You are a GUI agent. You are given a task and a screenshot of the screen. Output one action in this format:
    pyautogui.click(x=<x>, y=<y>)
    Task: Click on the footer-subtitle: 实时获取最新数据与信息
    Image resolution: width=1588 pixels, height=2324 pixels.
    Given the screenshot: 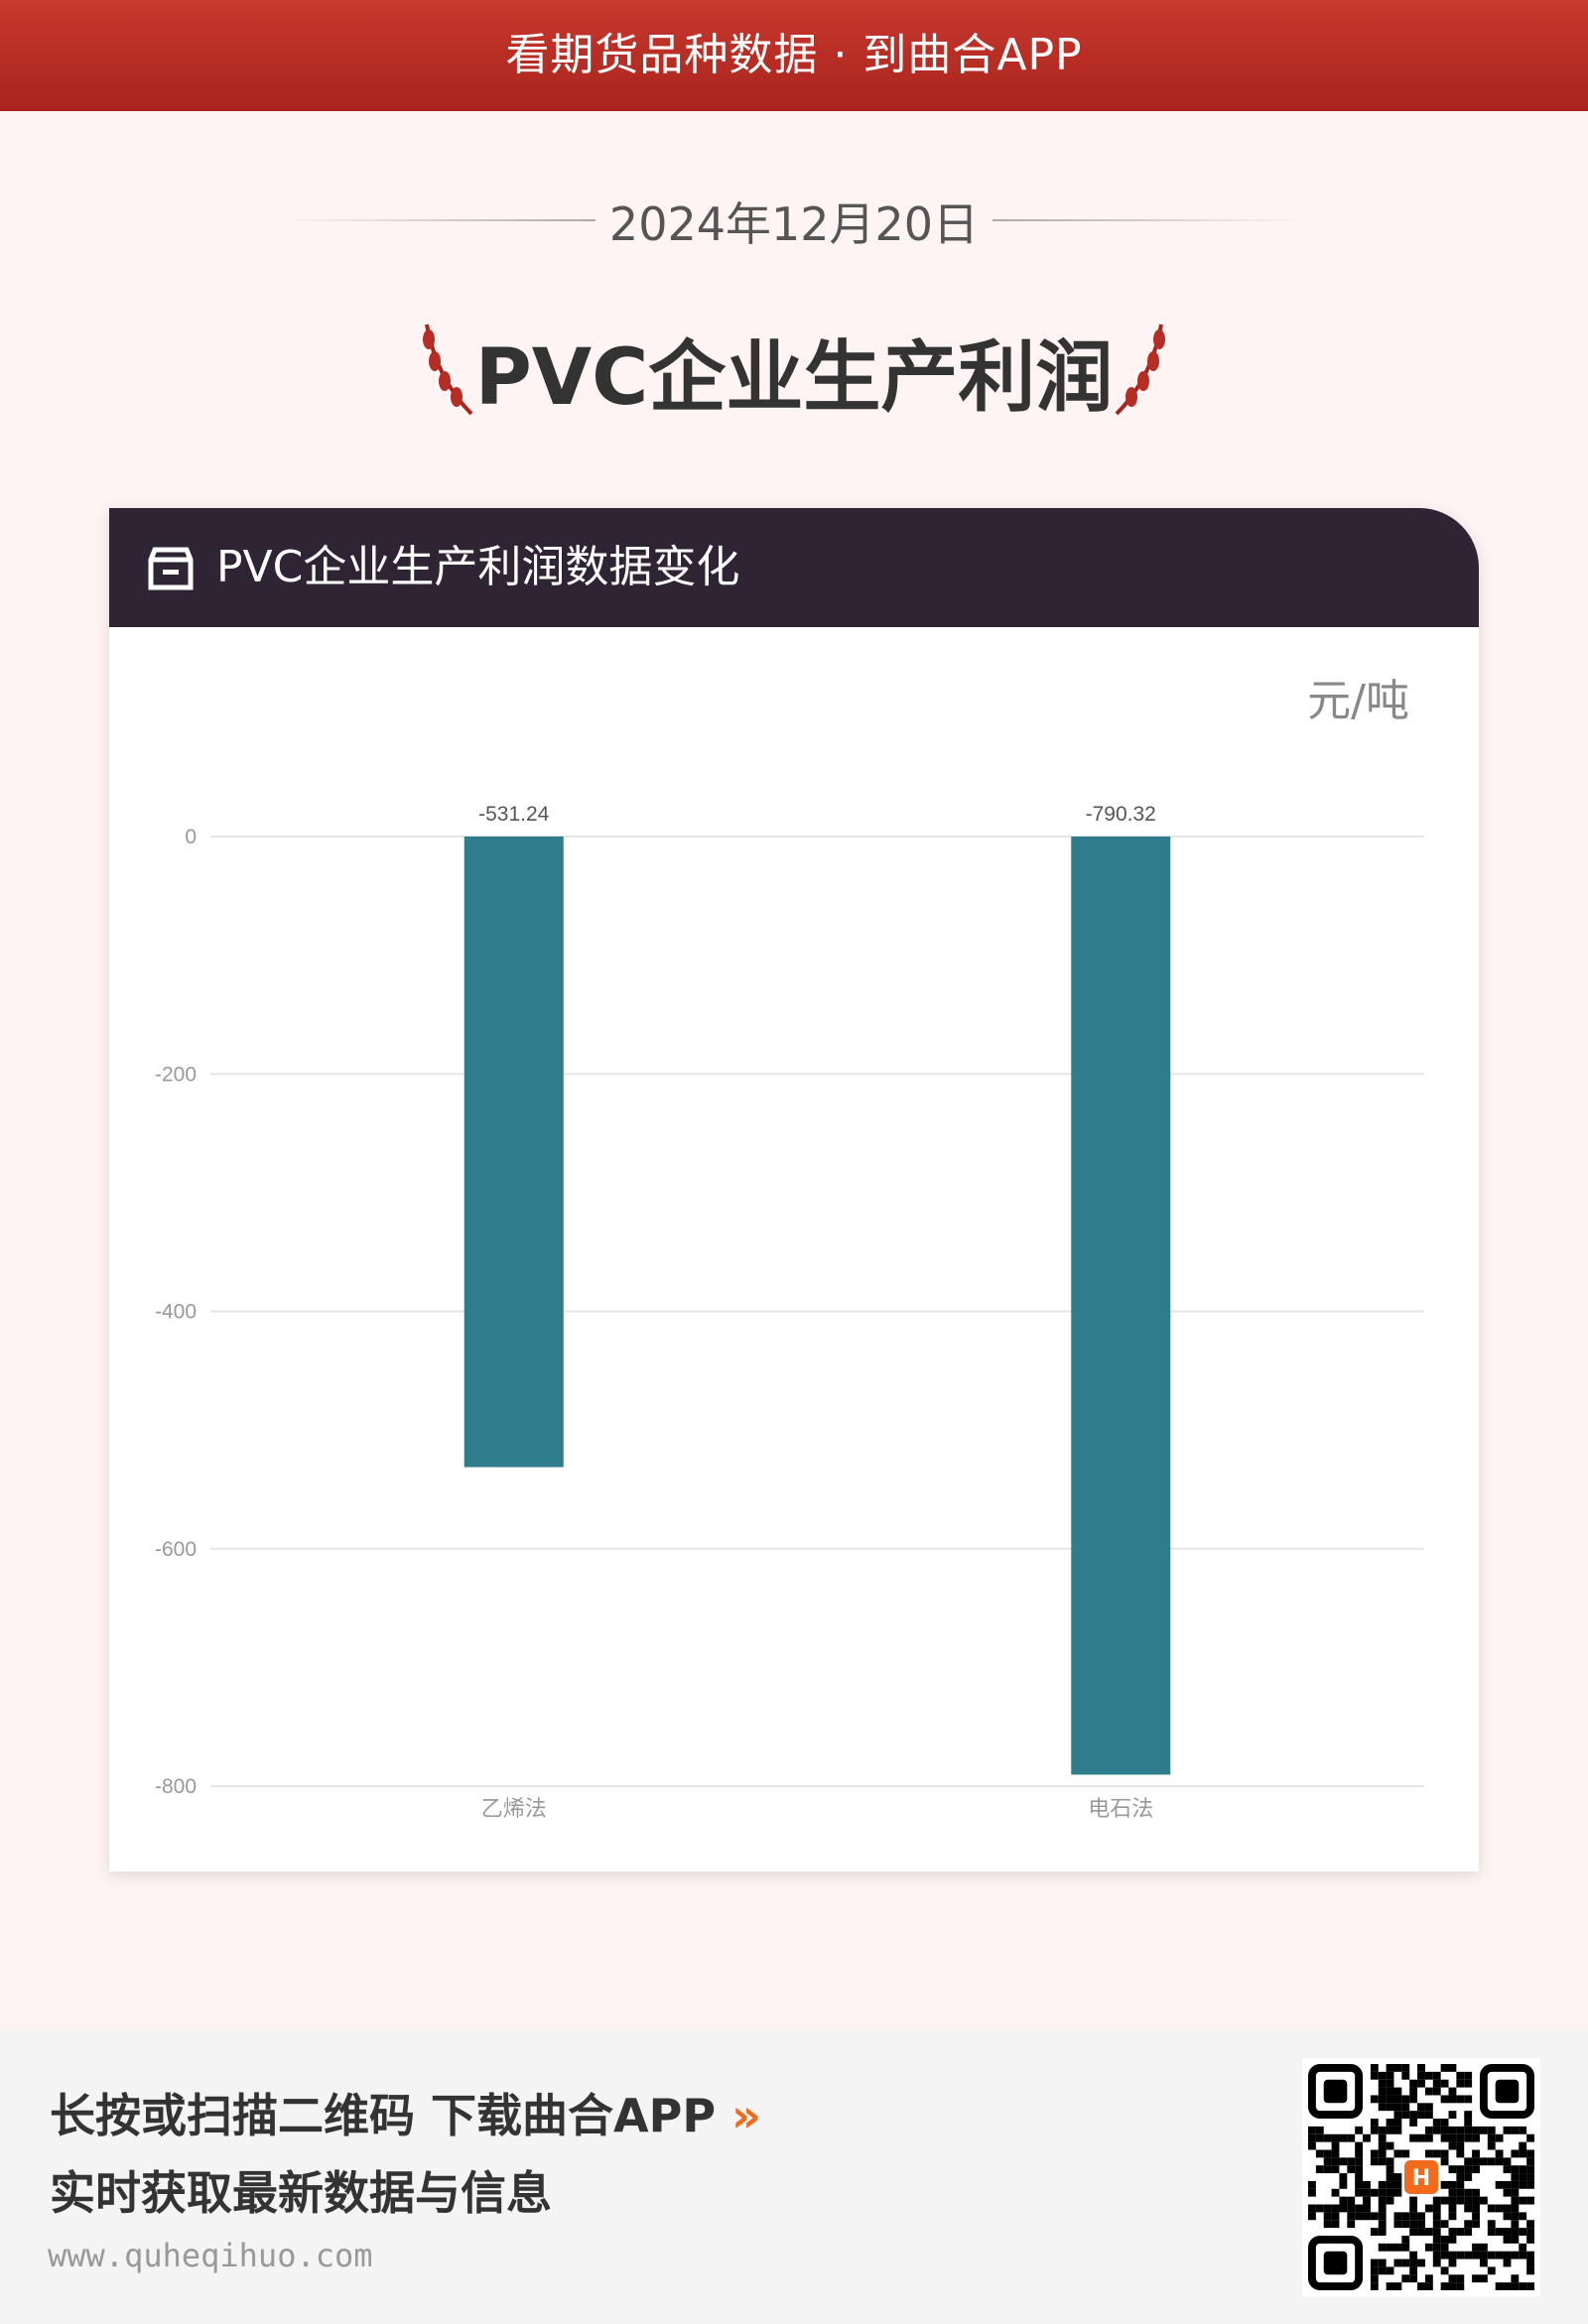 What is the action you would take?
    pyautogui.click(x=301, y=2193)
    